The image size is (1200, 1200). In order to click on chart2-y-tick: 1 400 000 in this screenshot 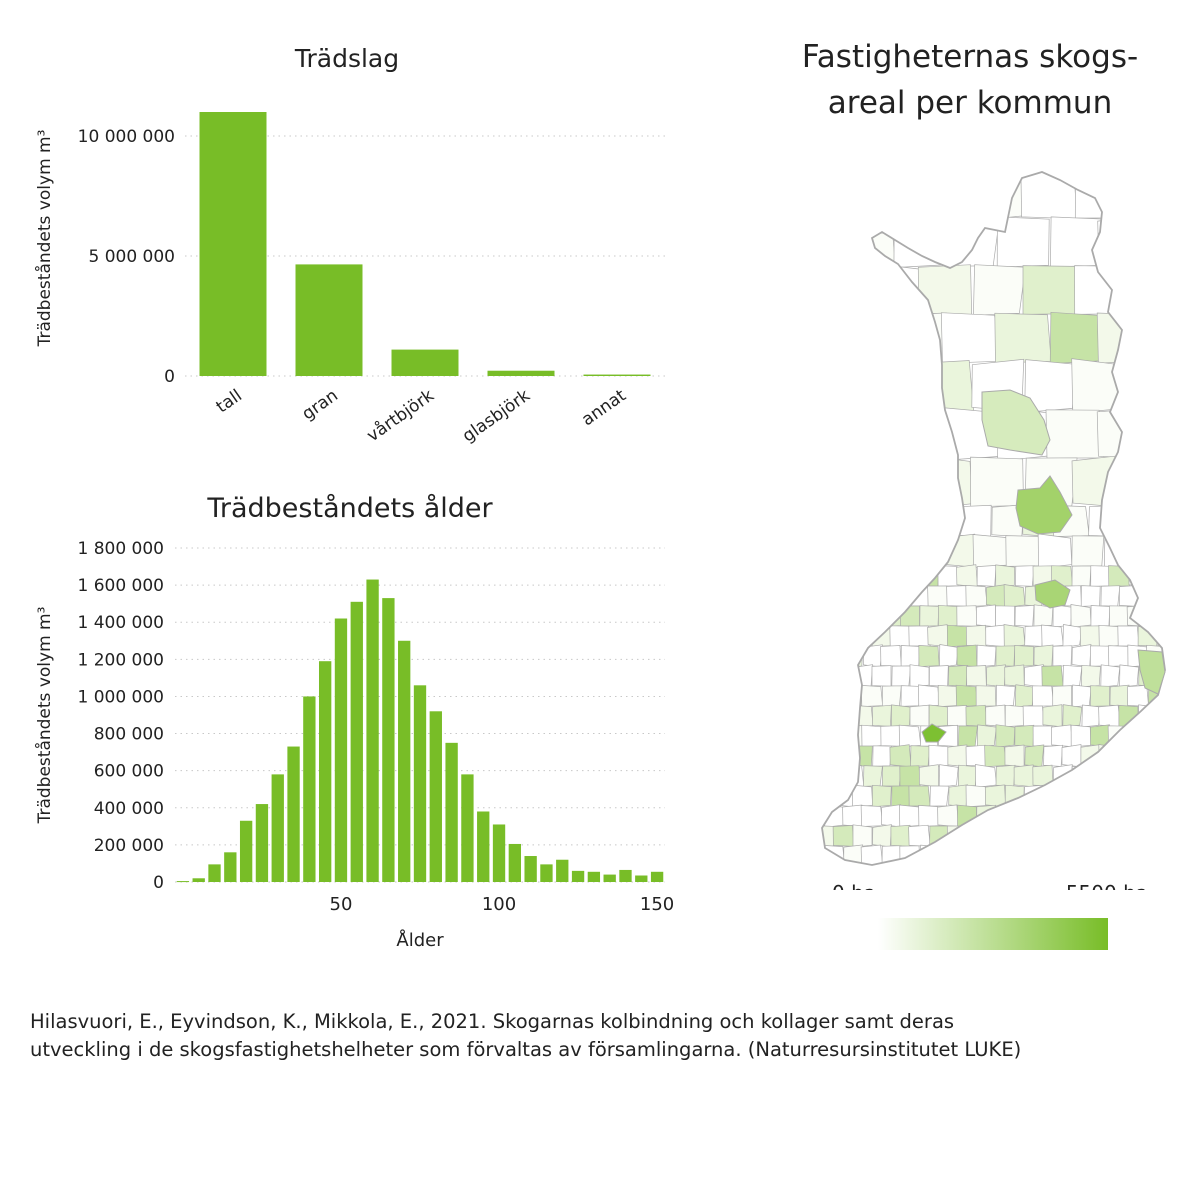, I will do `click(120, 623)`.